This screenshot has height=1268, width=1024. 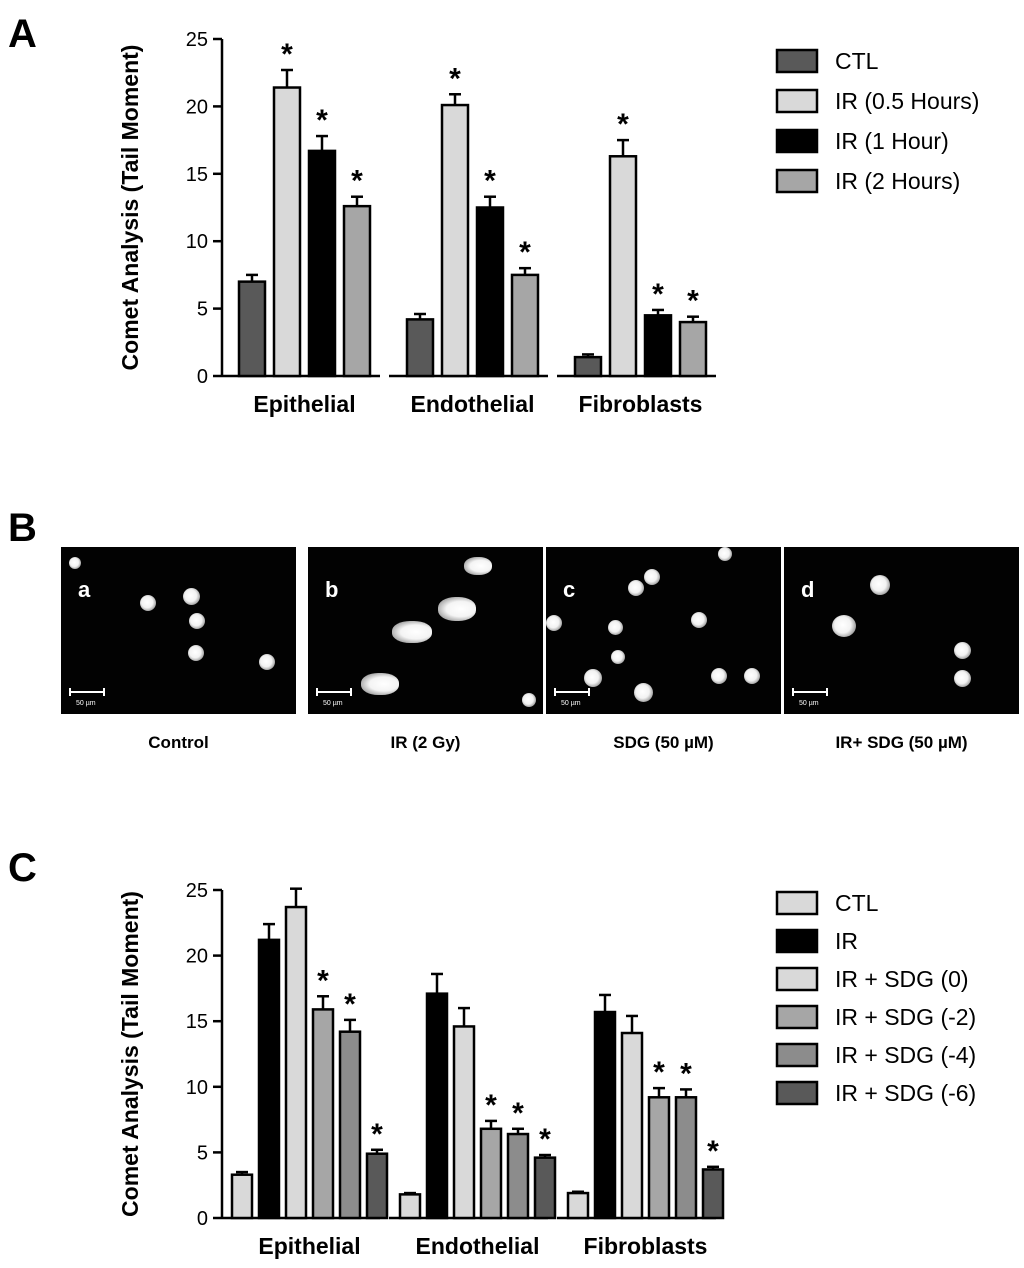 I want to click on micrograph-sublabel: d, so click(x=808, y=589).